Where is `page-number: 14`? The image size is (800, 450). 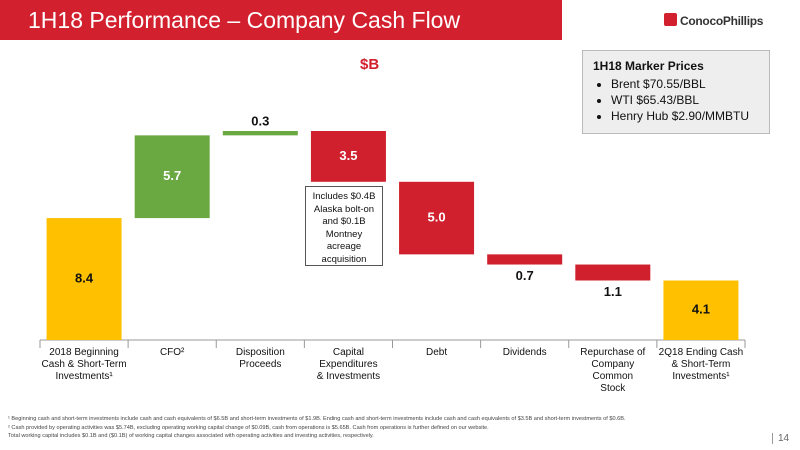 page-number: 14 is located at coordinates (780, 438).